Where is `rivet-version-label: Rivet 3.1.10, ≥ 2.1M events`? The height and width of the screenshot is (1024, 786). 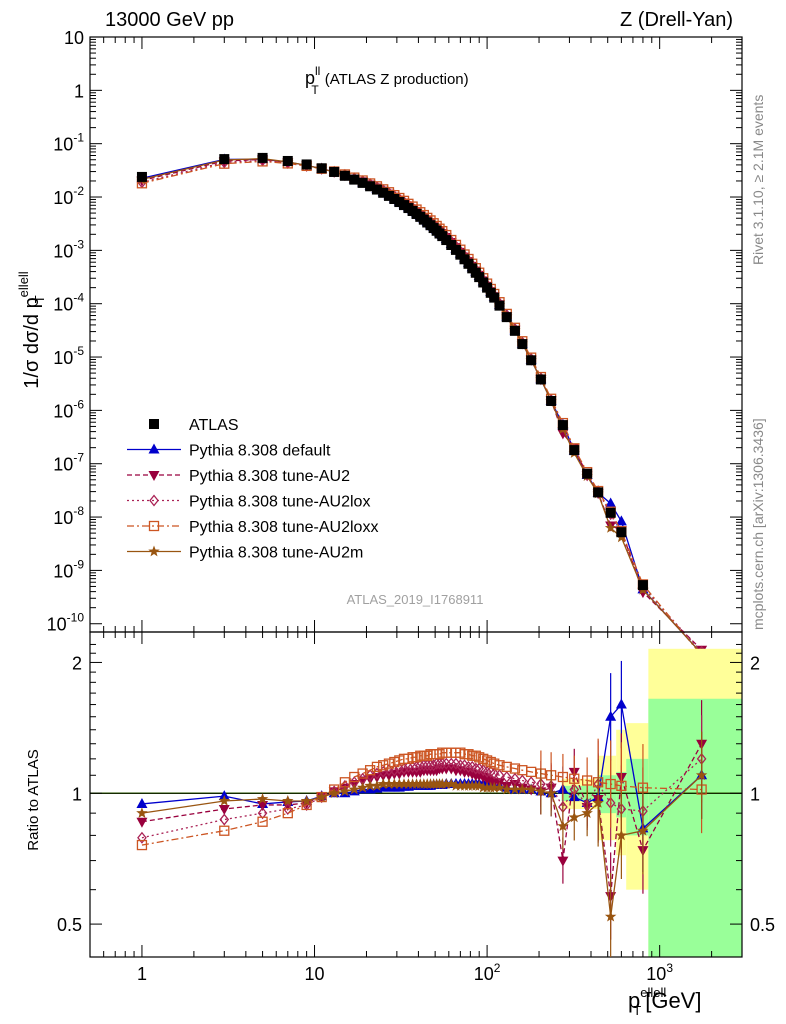
rivet-version-label: Rivet 3.1.10, ≥ 2.1M events is located at coordinates (758, 180).